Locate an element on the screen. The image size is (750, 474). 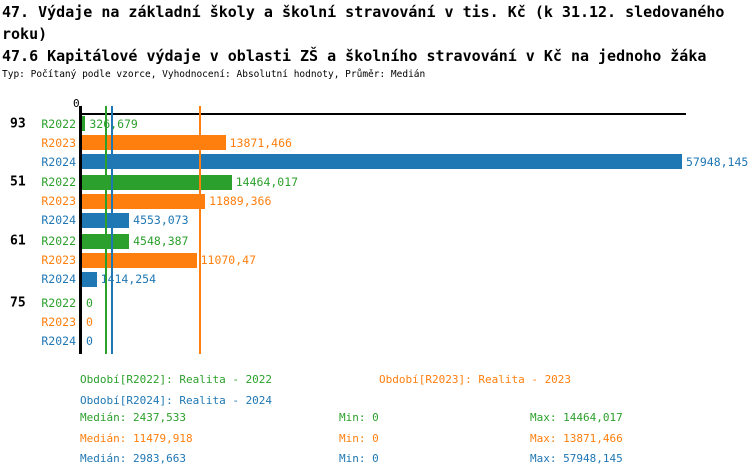
bar-row: R2024 1414,254 is located at coordinates (375, 279).